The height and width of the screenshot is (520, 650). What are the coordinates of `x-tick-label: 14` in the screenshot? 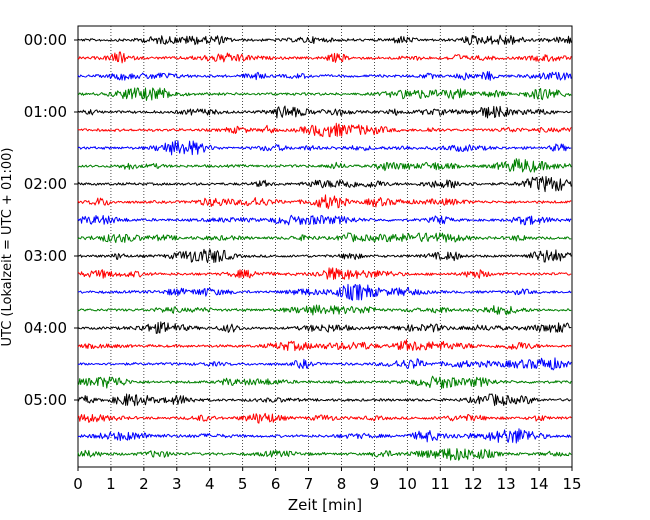 It's located at (539, 484).